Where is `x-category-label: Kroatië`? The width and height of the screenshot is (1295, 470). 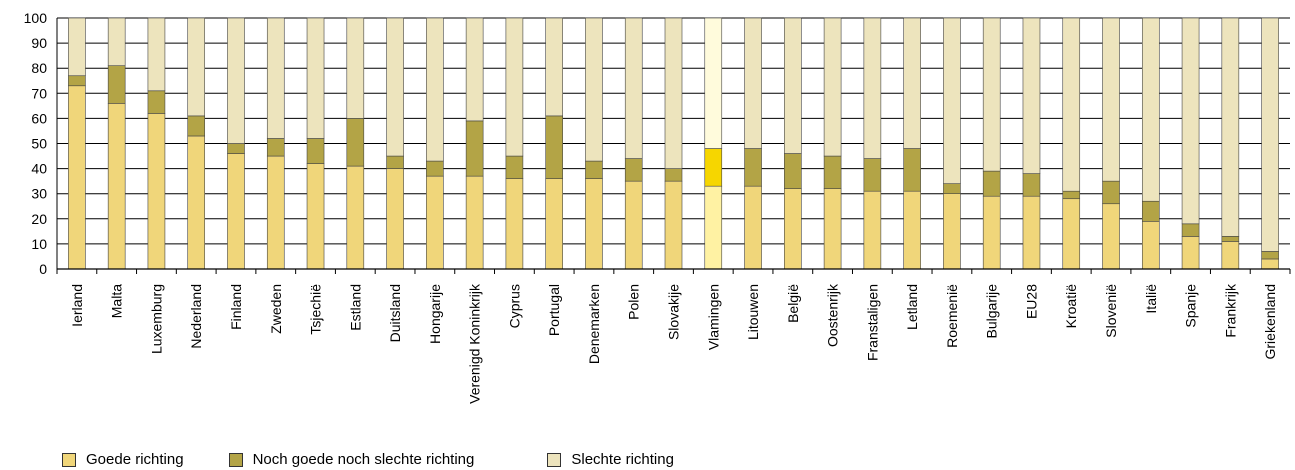 x-category-label: Kroatië is located at coordinates (1071, 306).